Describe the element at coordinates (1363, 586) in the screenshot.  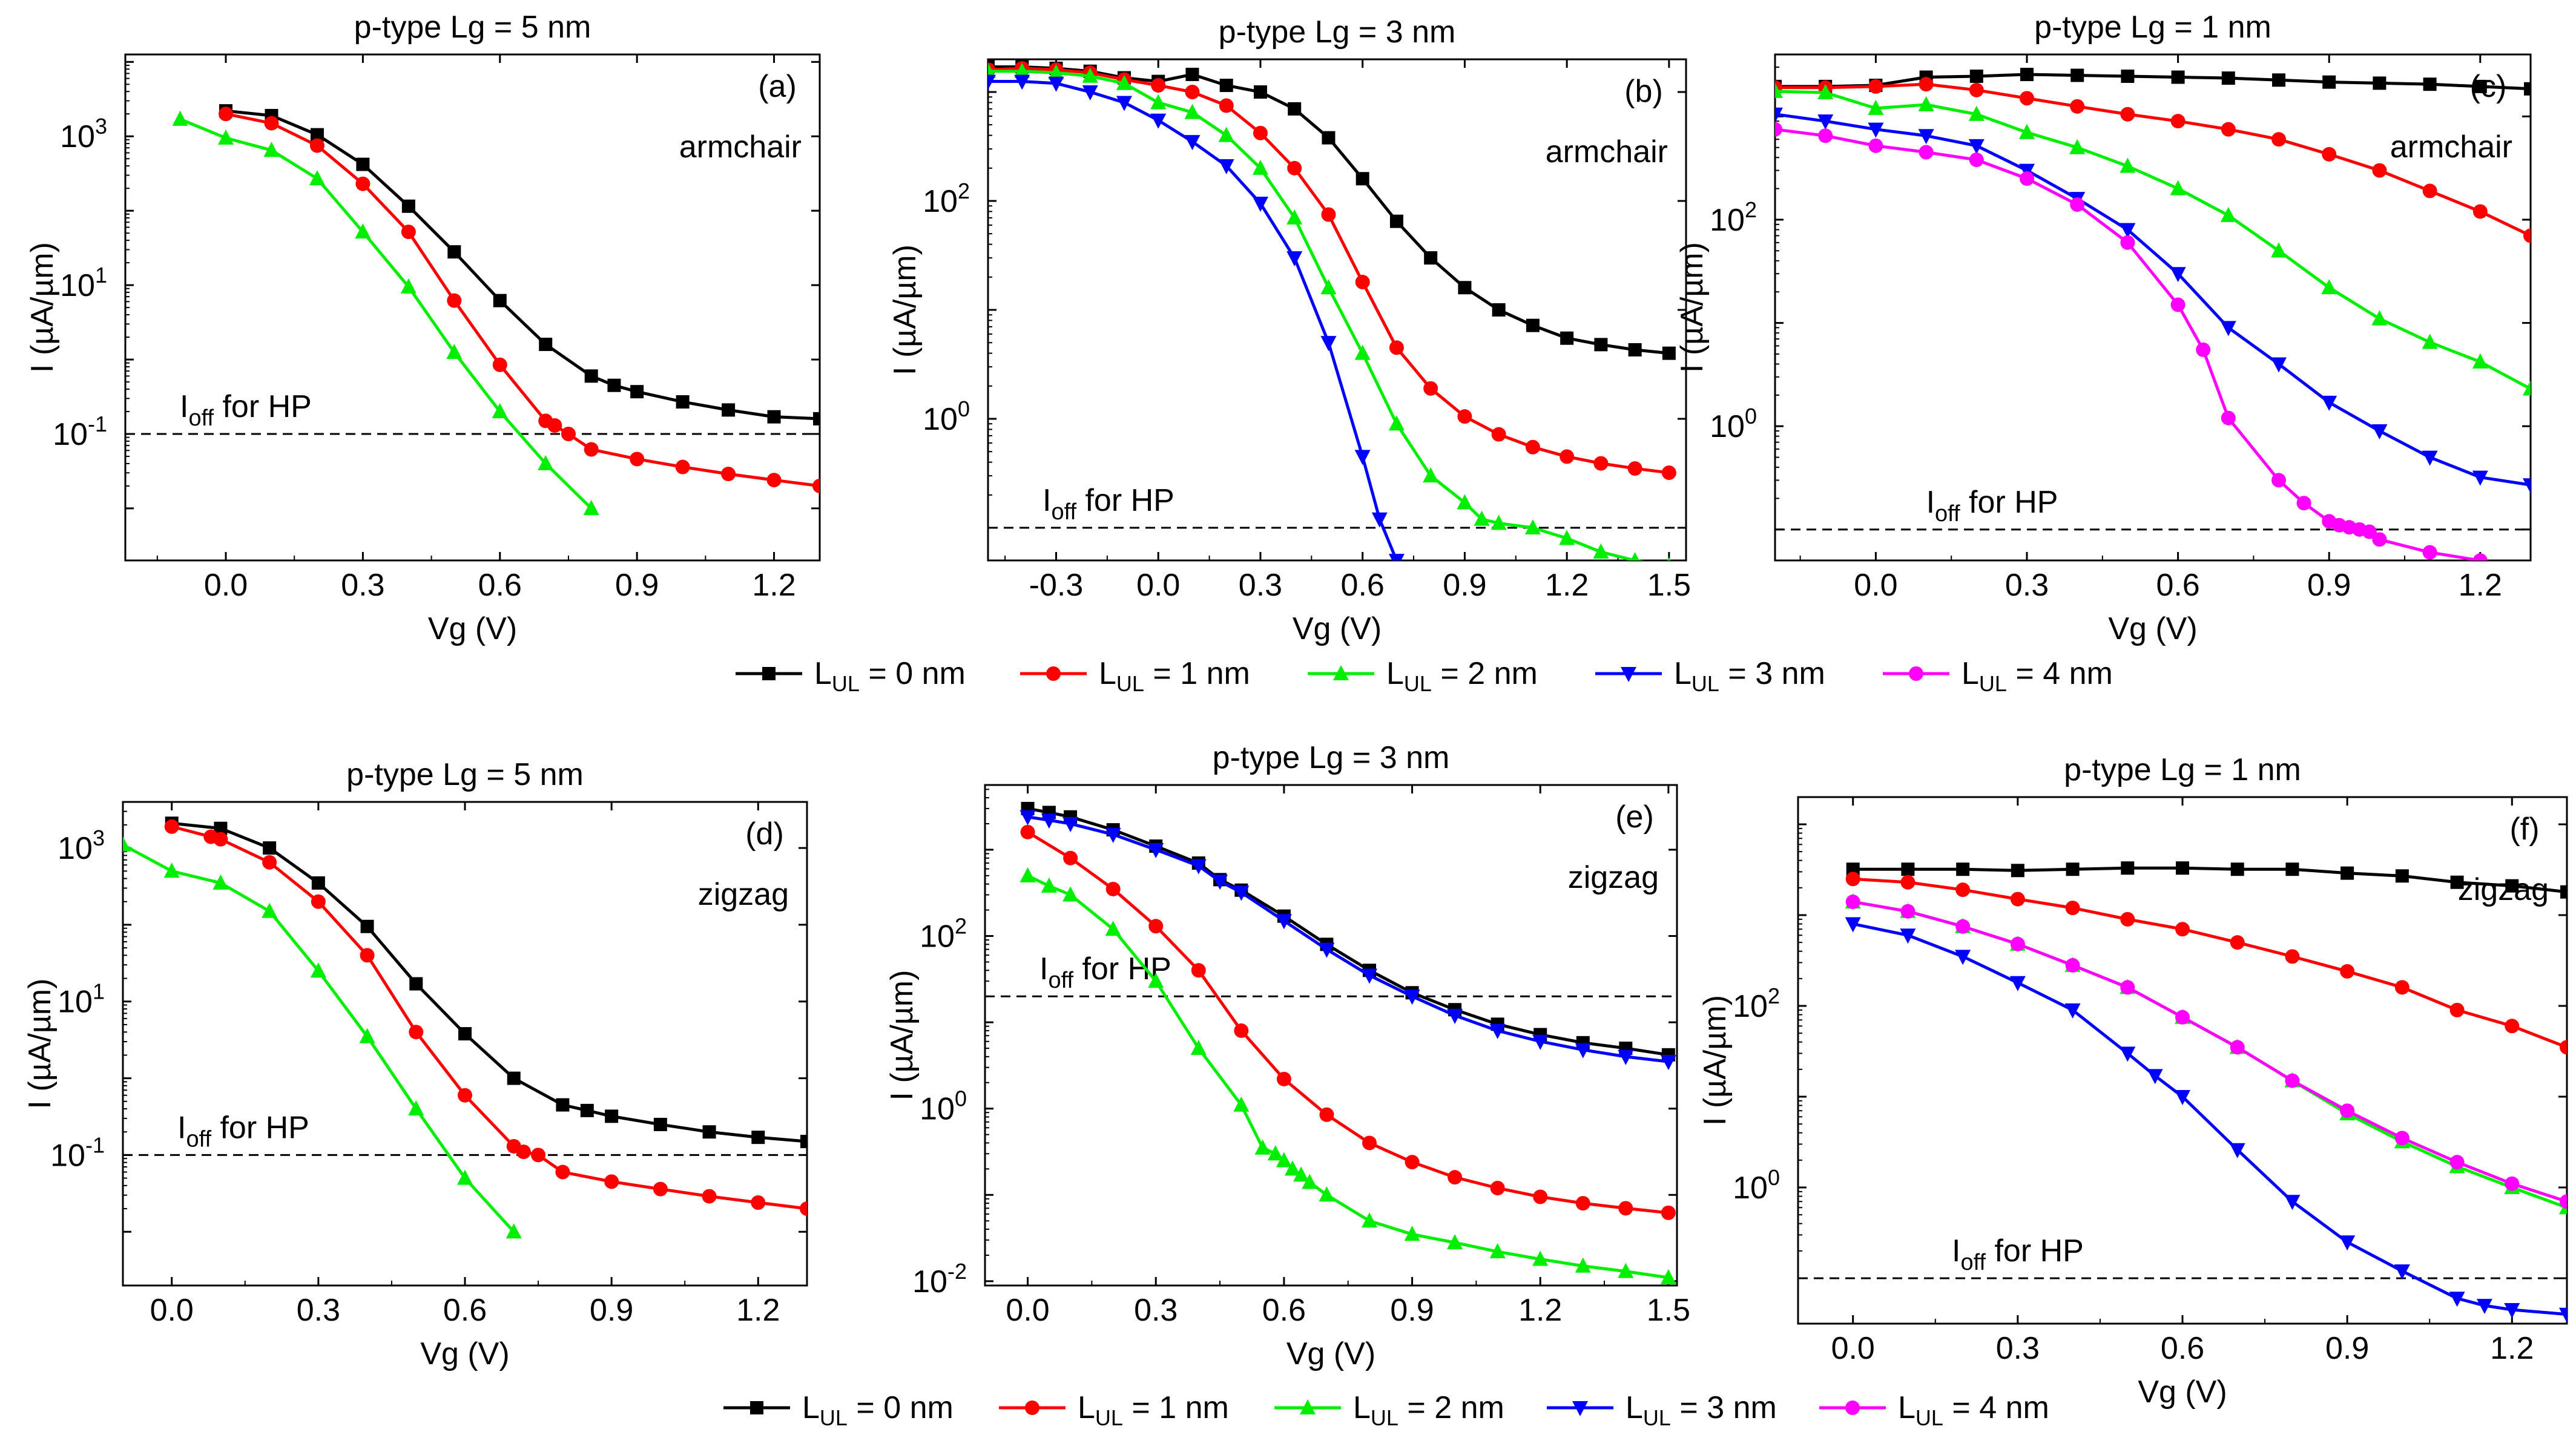
I see `x-tick-label: 0.6` at that location.